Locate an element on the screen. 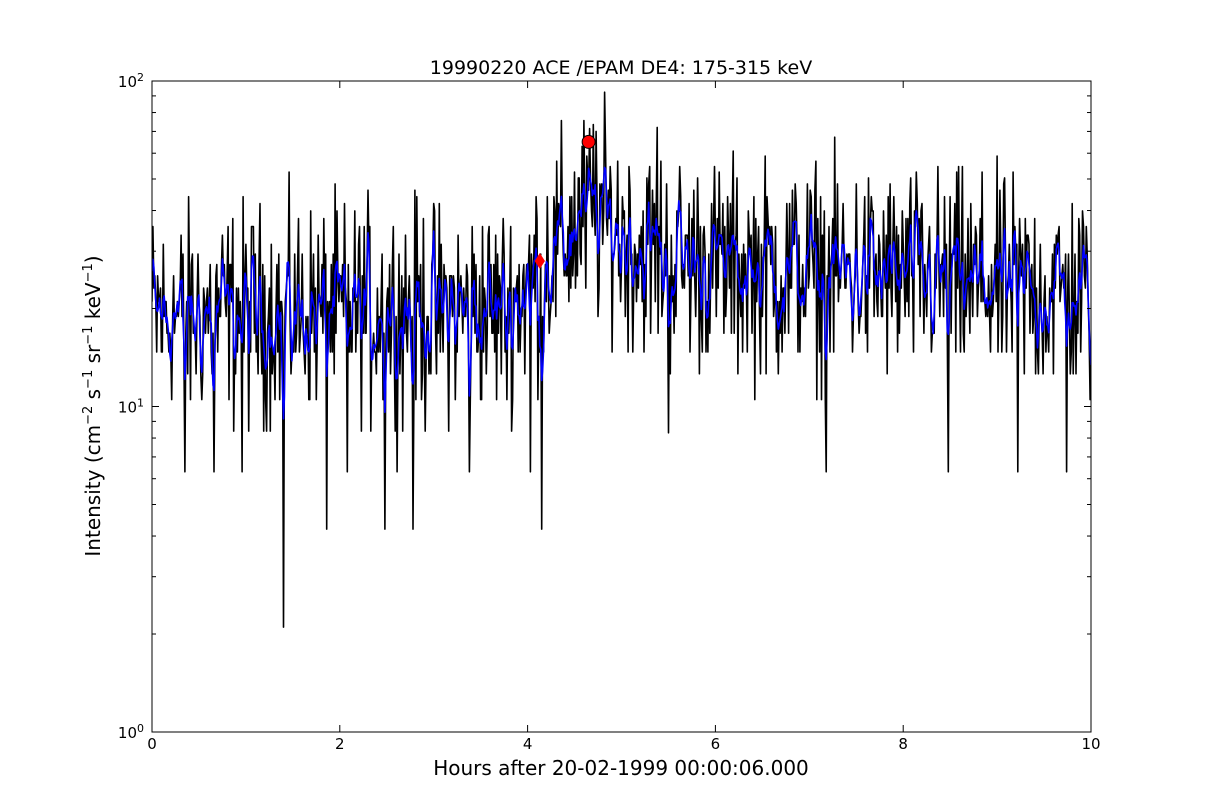 This screenshot has width=1212, height=812. x-tick-label: 0 is located at coordinates (152, 744).